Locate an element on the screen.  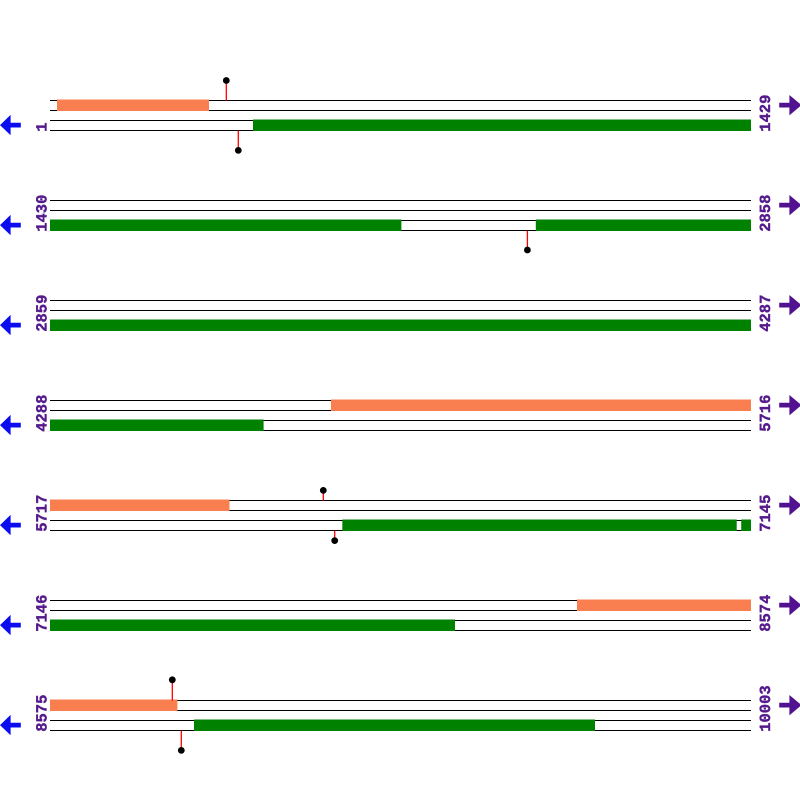
svg-text: 1429 is located at coordinates (766, 113).